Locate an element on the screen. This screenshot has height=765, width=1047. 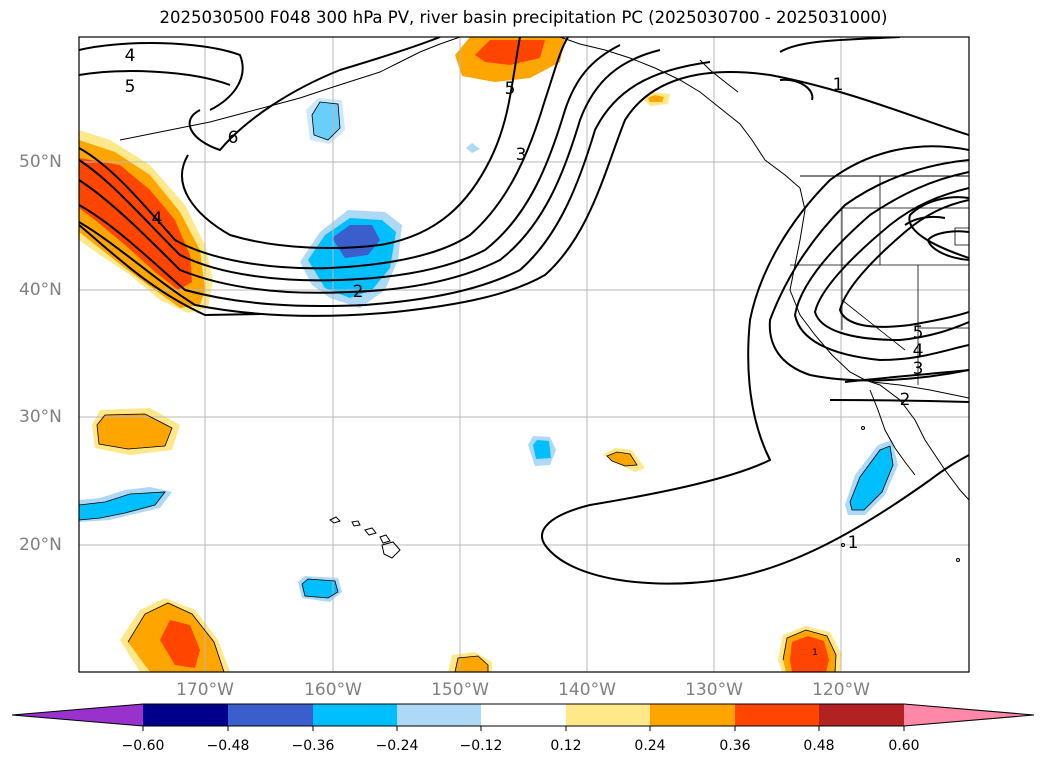
lon-label: 150°W is located at coordinates (460, 690).